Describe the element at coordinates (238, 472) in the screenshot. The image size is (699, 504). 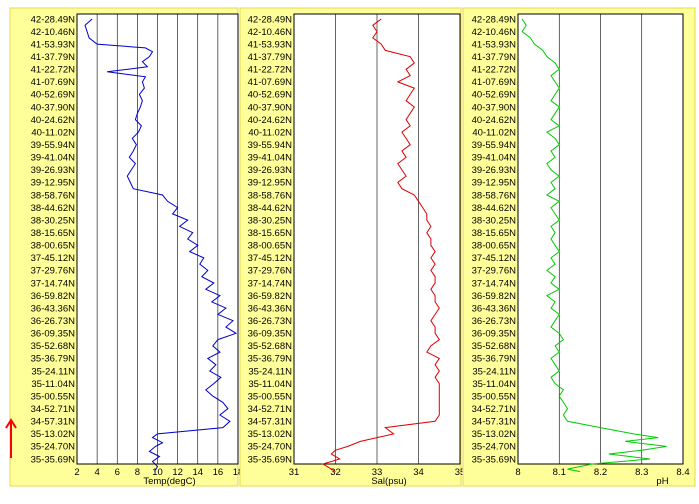
I see `x-tick-label: 18` at that location.